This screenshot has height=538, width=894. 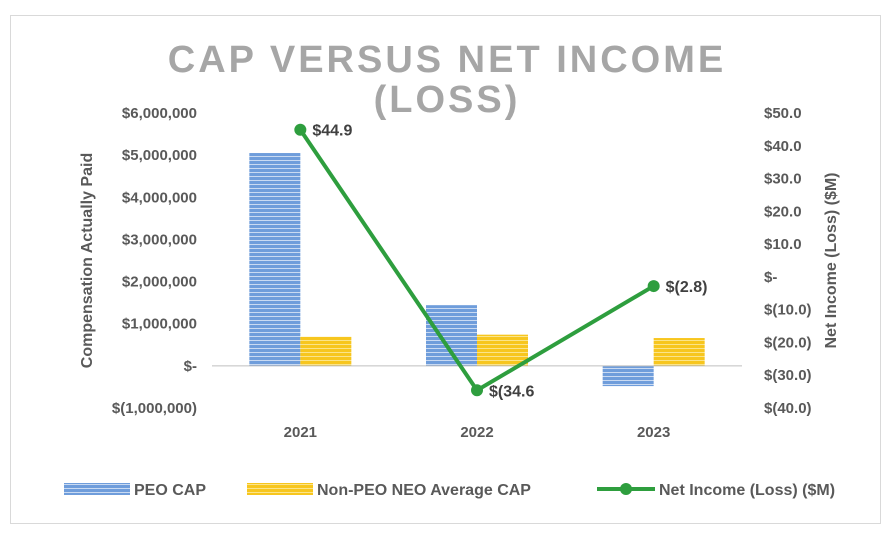 I want to click on left-tick-label: $4,000,000, so click(x=159, y=197).